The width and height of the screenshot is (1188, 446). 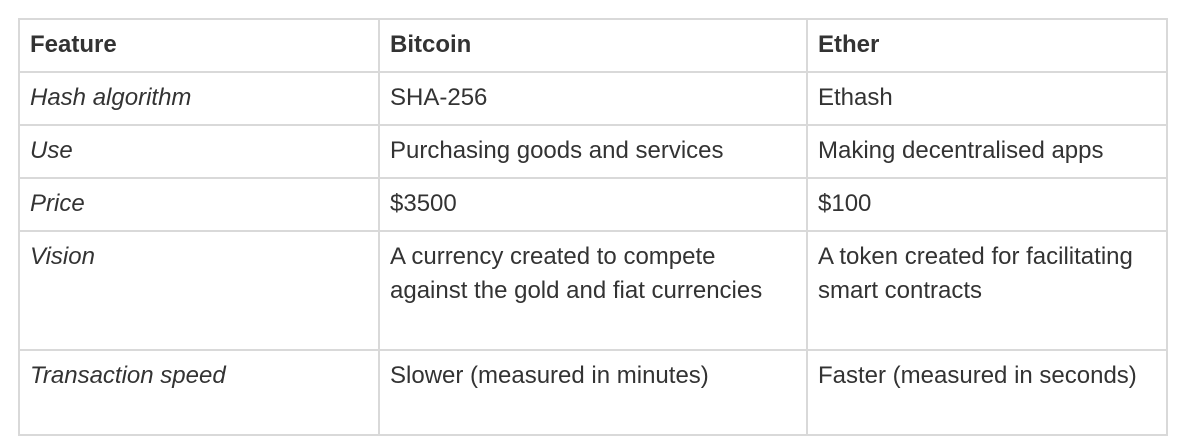 I want to click on bitcoin-cell: Slower (measured in minutes), so click(x=593, y=392).